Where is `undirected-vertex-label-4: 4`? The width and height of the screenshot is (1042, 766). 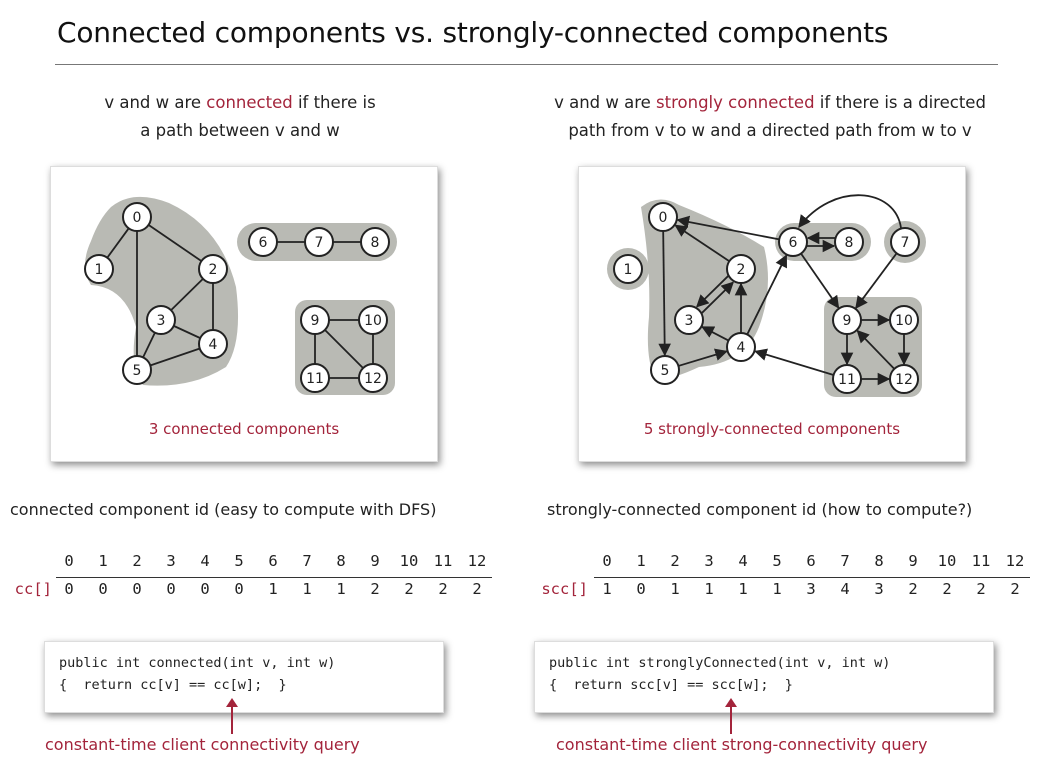 undirected-vertex-label-4: 4 is located at coordinates (213, 345).